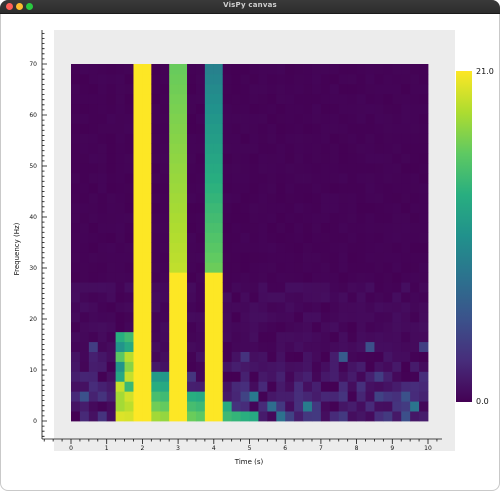 This screenshot has height=491, width=500. Describe the element at coordinates (33, 370) in the screenshot. I see `y-tick-label: 10` at that location.